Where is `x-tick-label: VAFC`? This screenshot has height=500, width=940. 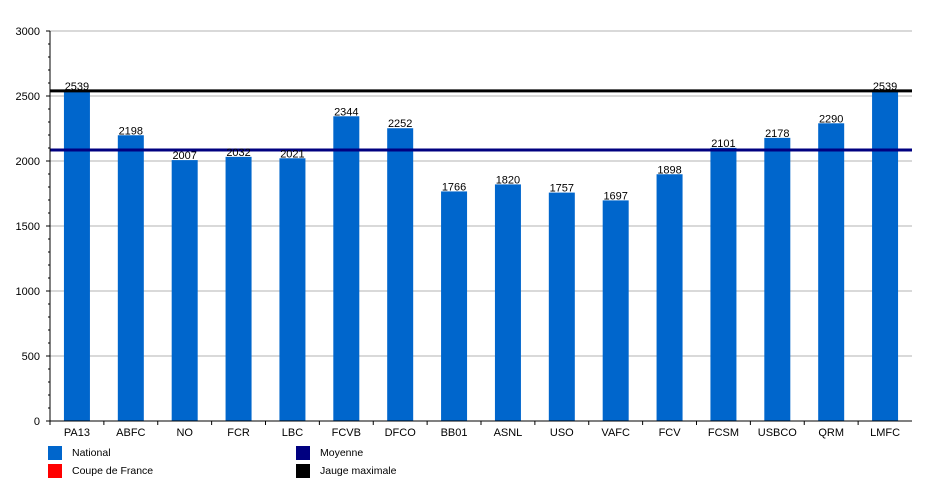 x-tick-label: VAFC is located at coordinates (615, 433).